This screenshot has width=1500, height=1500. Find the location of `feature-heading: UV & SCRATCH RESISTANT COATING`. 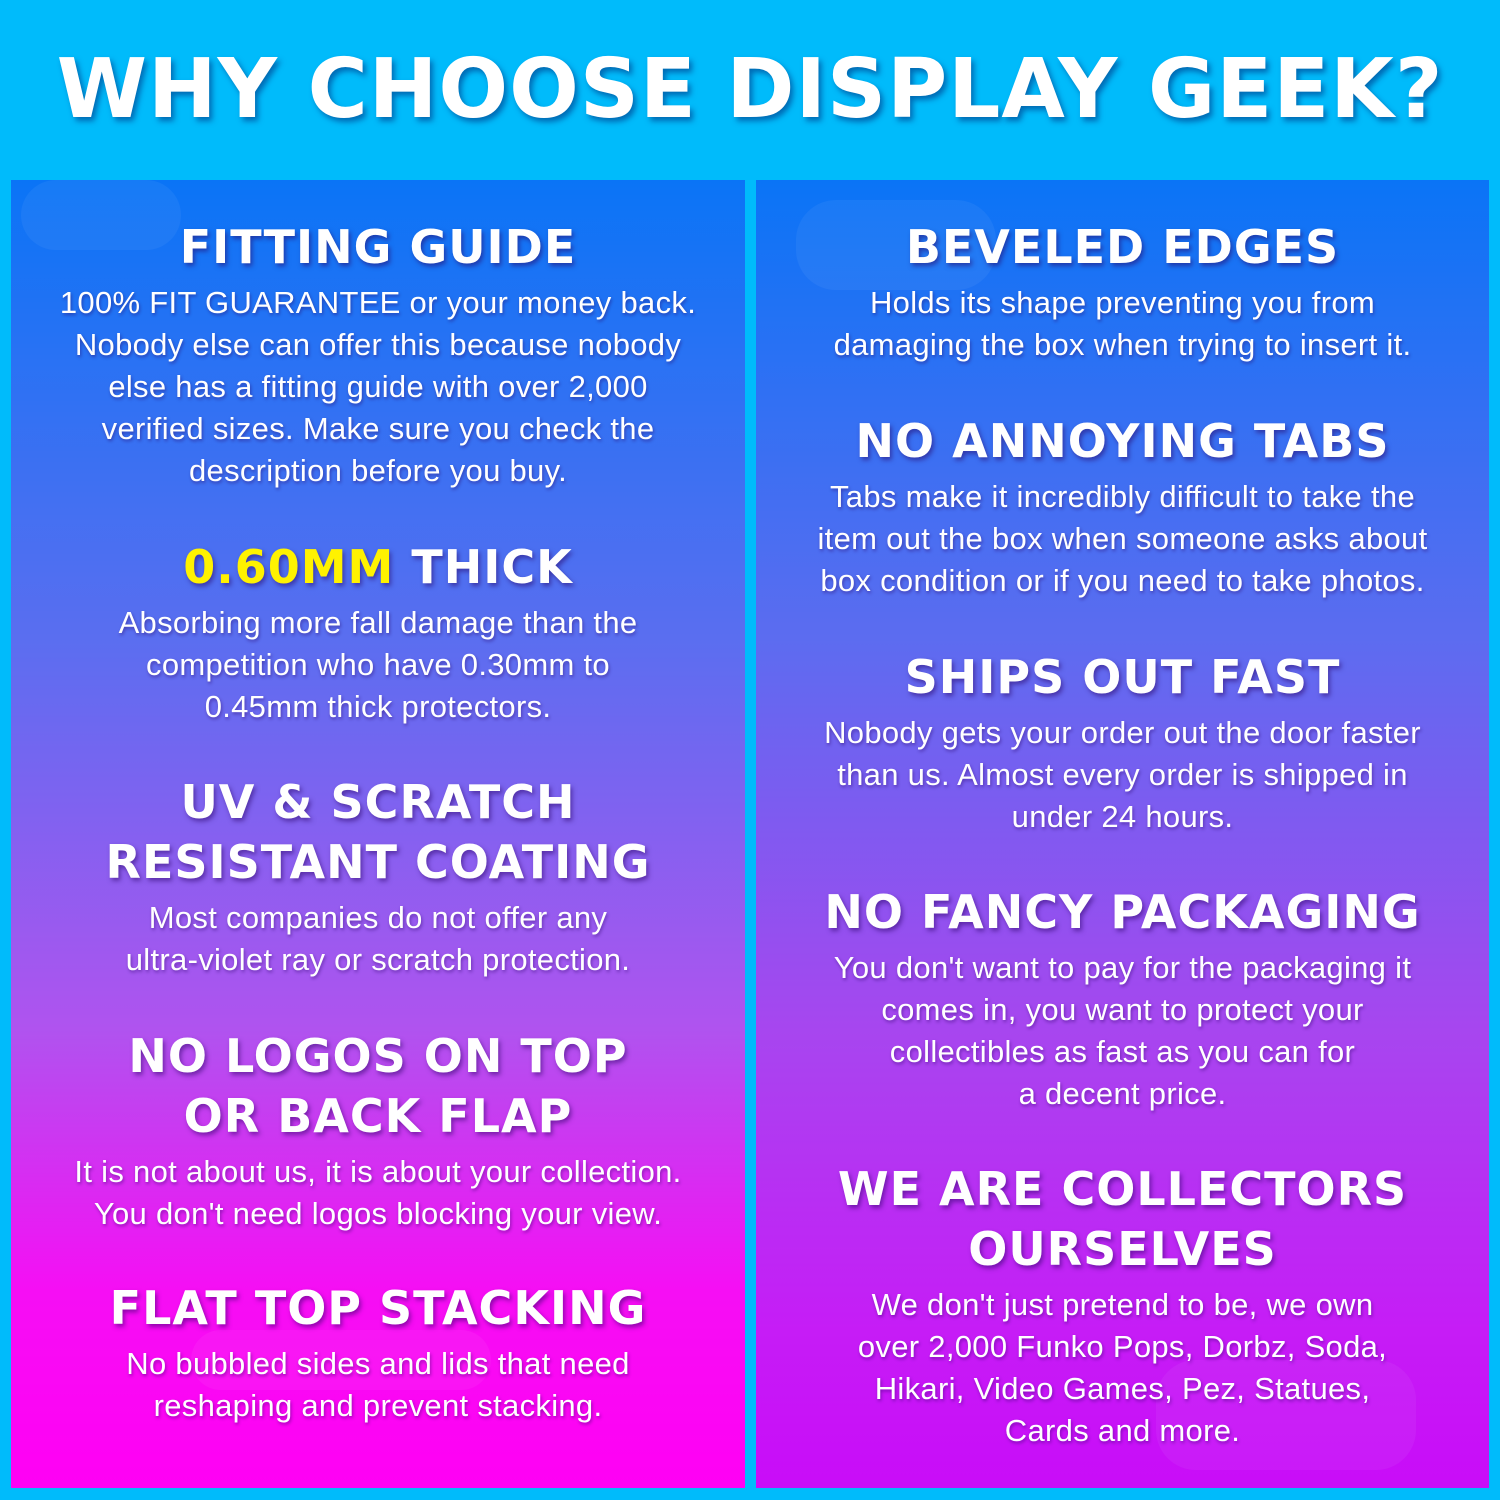

feature-heading: UV & SCRATCH RESISTANT COATING is located at coordinates (378, 832).